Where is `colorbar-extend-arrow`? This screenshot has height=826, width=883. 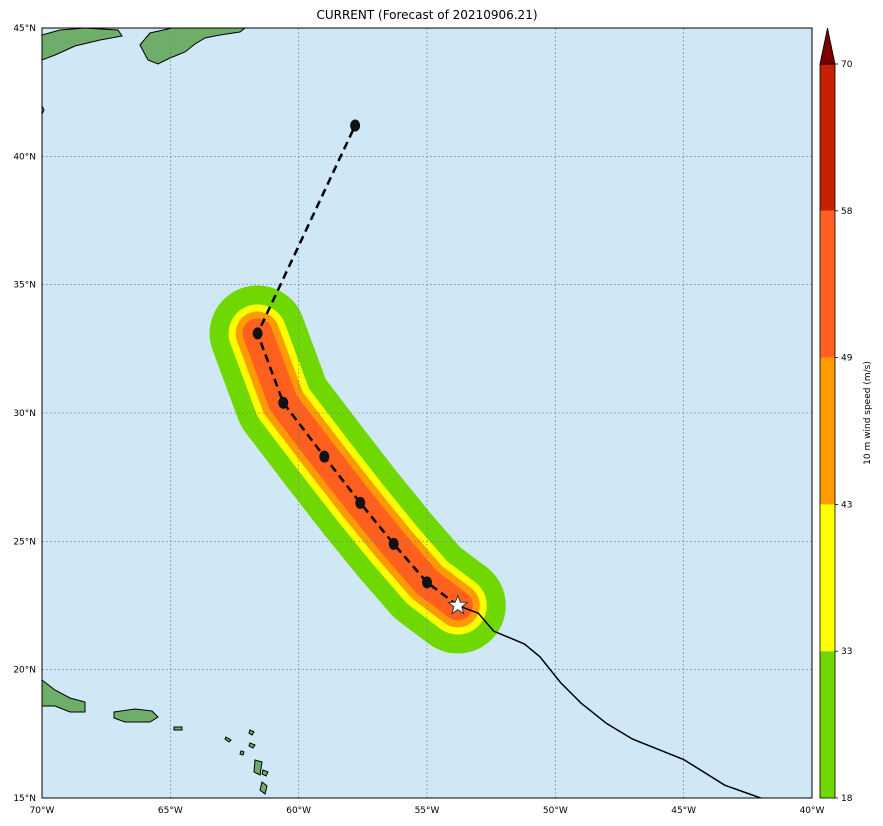 colorbar-extend-arrow is located at coordinates (827, 46).